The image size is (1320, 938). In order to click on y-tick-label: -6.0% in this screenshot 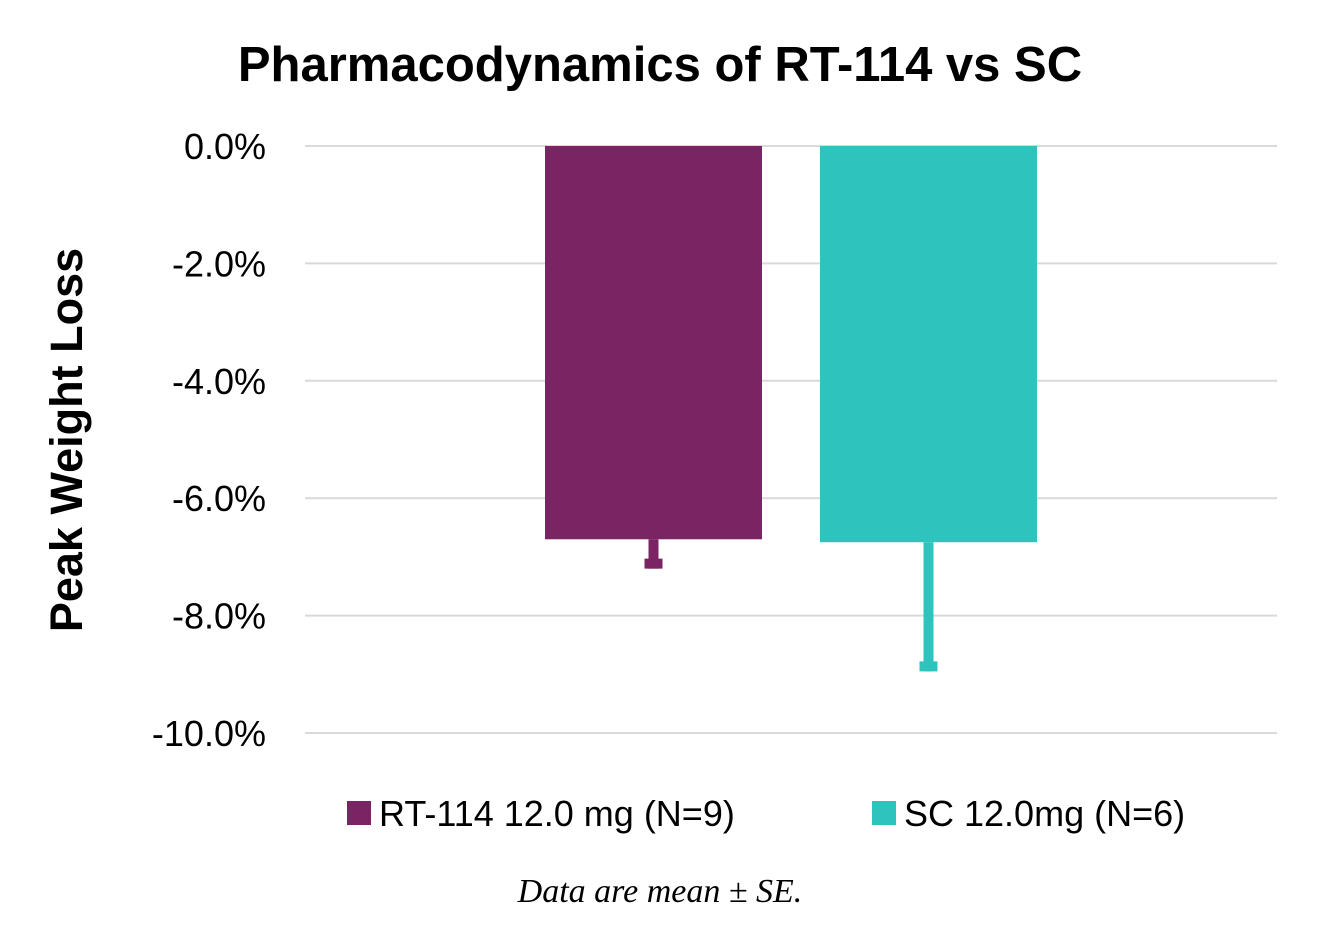, I will do `click(219, 498)`.